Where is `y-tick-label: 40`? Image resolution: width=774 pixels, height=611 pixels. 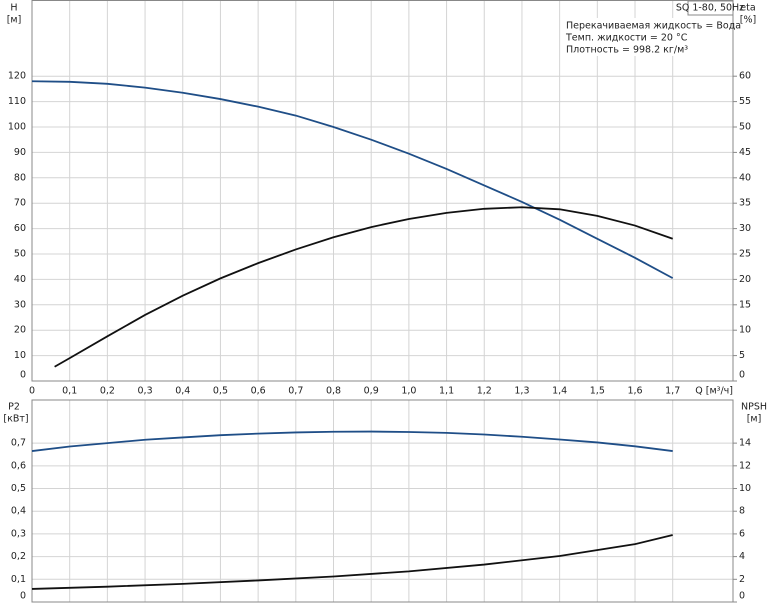 y-tick-label: 40 is located at coordinates (20, 279).